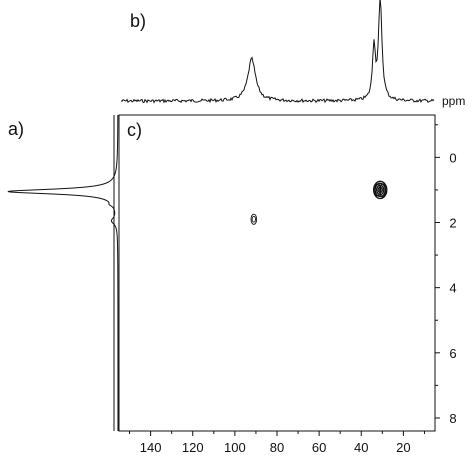  What do you see at coordinates (193, 447) in the screenshot?
I see `x-tick-label: 120` at bounding box center [193, 447].